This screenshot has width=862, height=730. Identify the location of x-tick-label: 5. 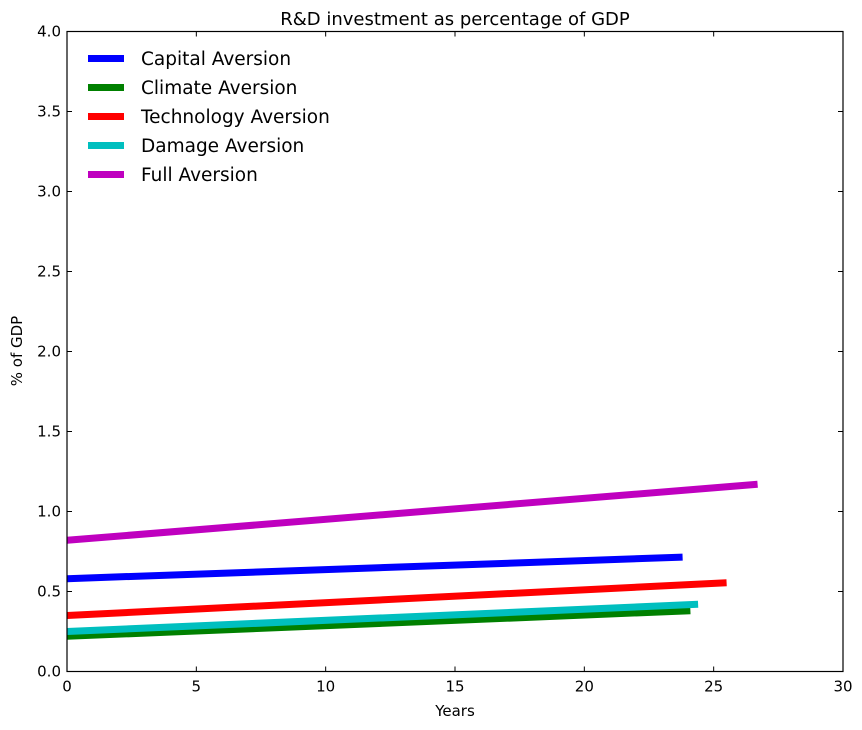
(197, 687).